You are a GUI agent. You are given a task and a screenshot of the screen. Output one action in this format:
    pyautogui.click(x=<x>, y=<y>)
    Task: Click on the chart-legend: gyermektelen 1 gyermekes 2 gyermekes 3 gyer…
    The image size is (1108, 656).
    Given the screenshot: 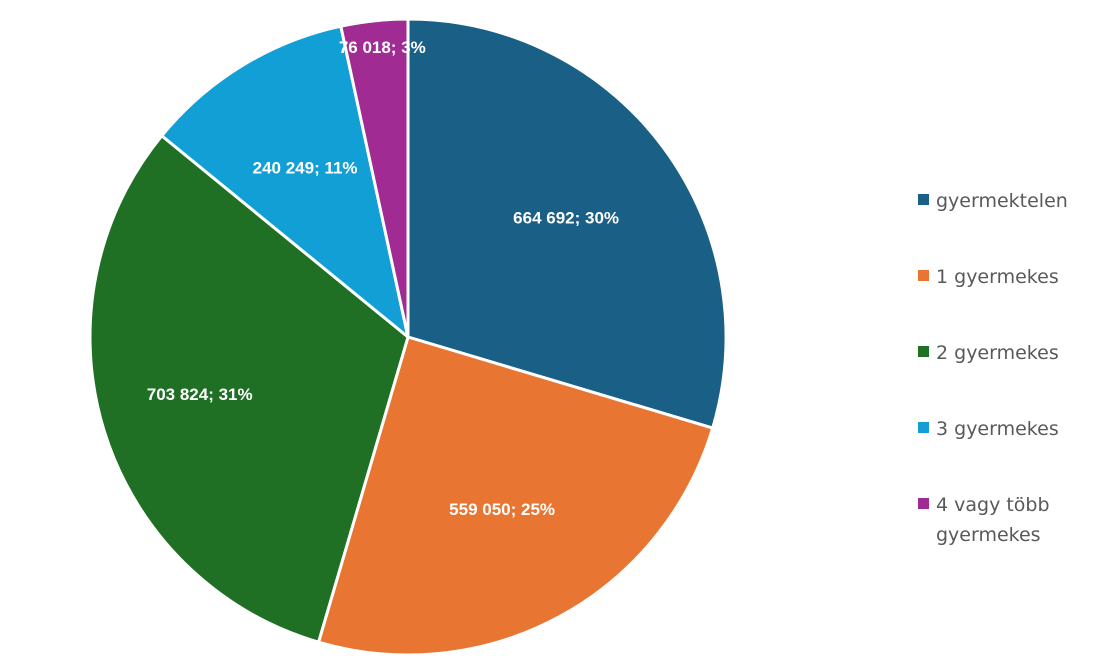 What is the action you would take?
    pyautogui.click(x=1013, y=376)
    